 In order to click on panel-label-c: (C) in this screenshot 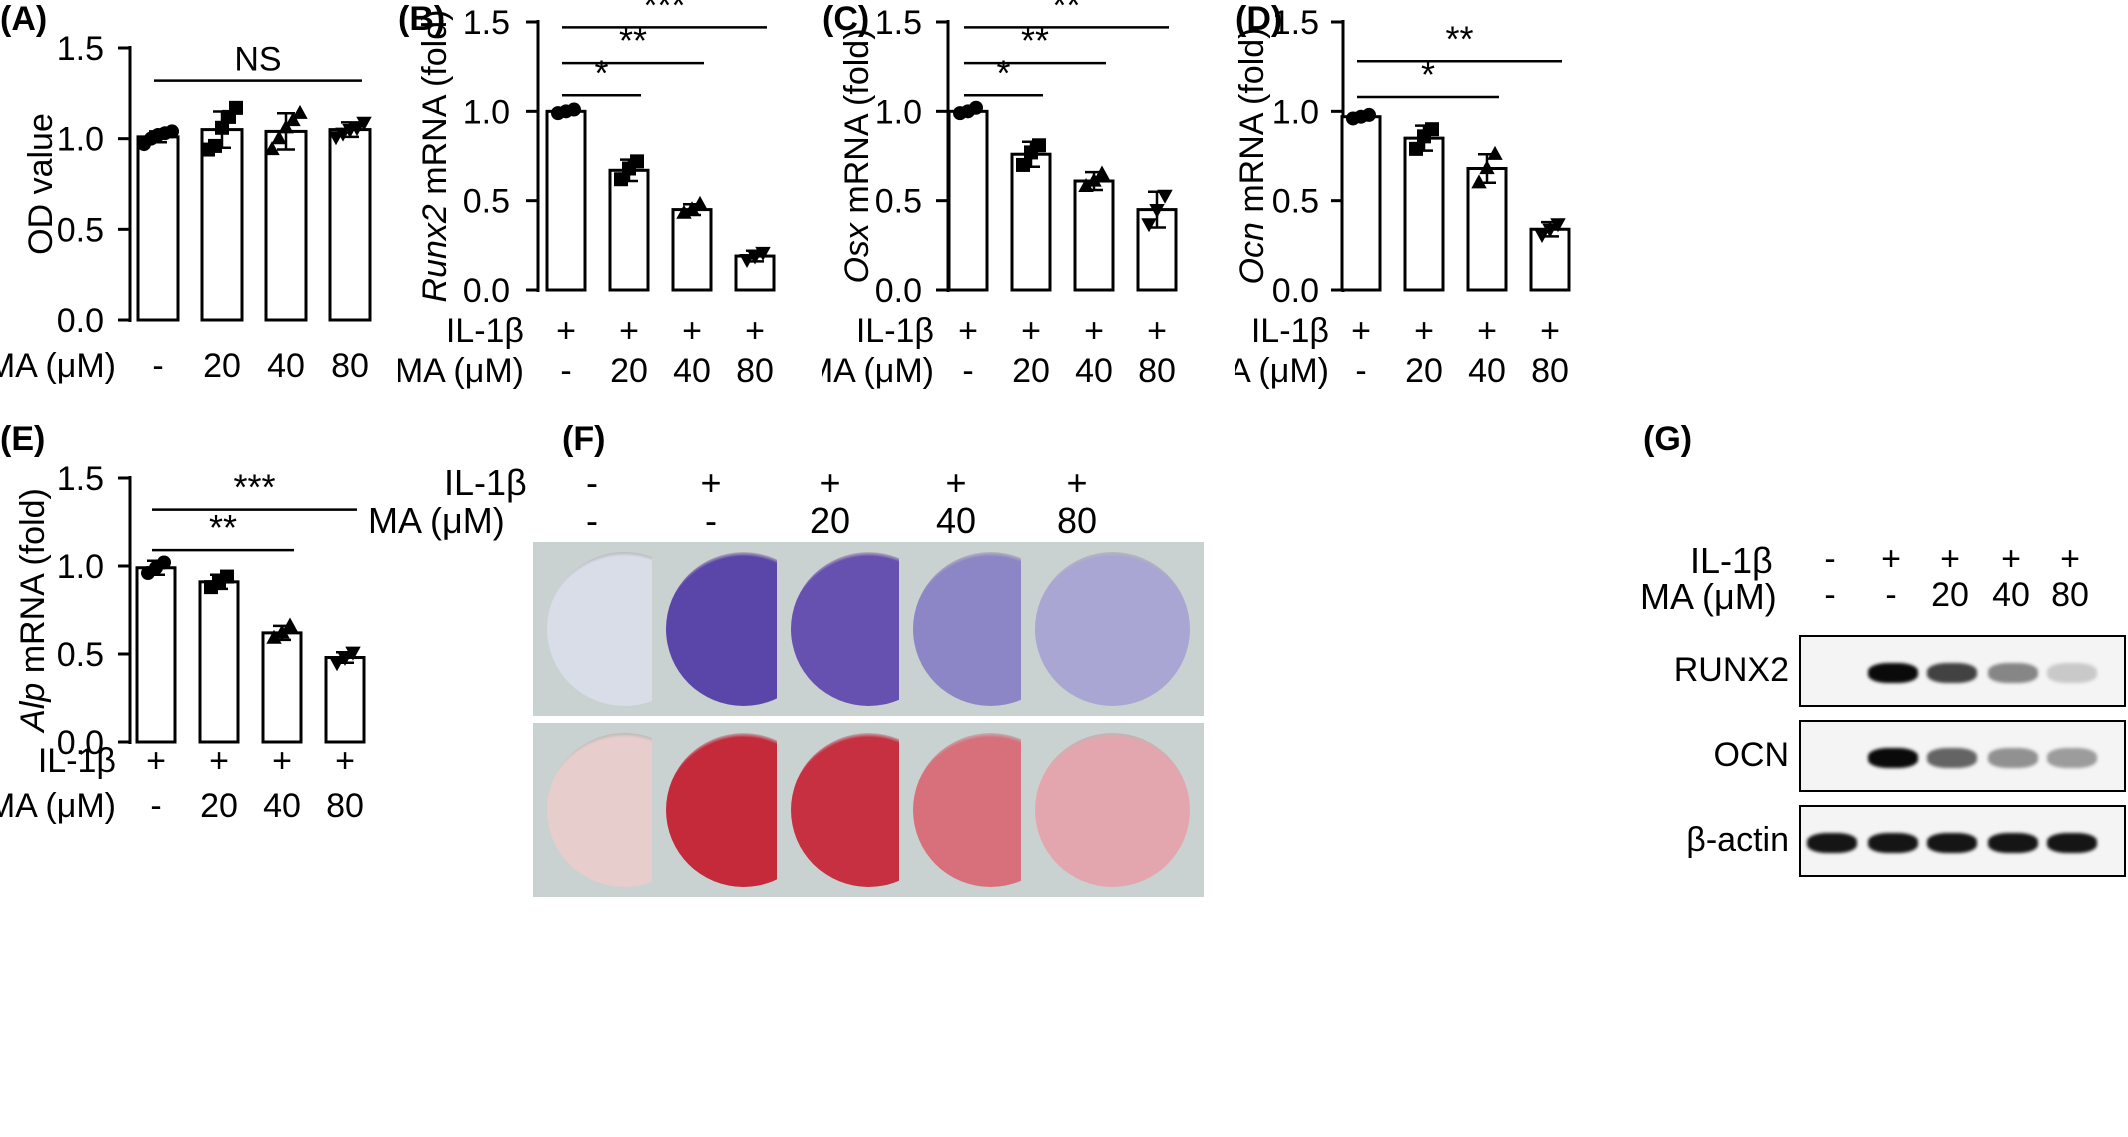, I will do `click(846, 19)`.